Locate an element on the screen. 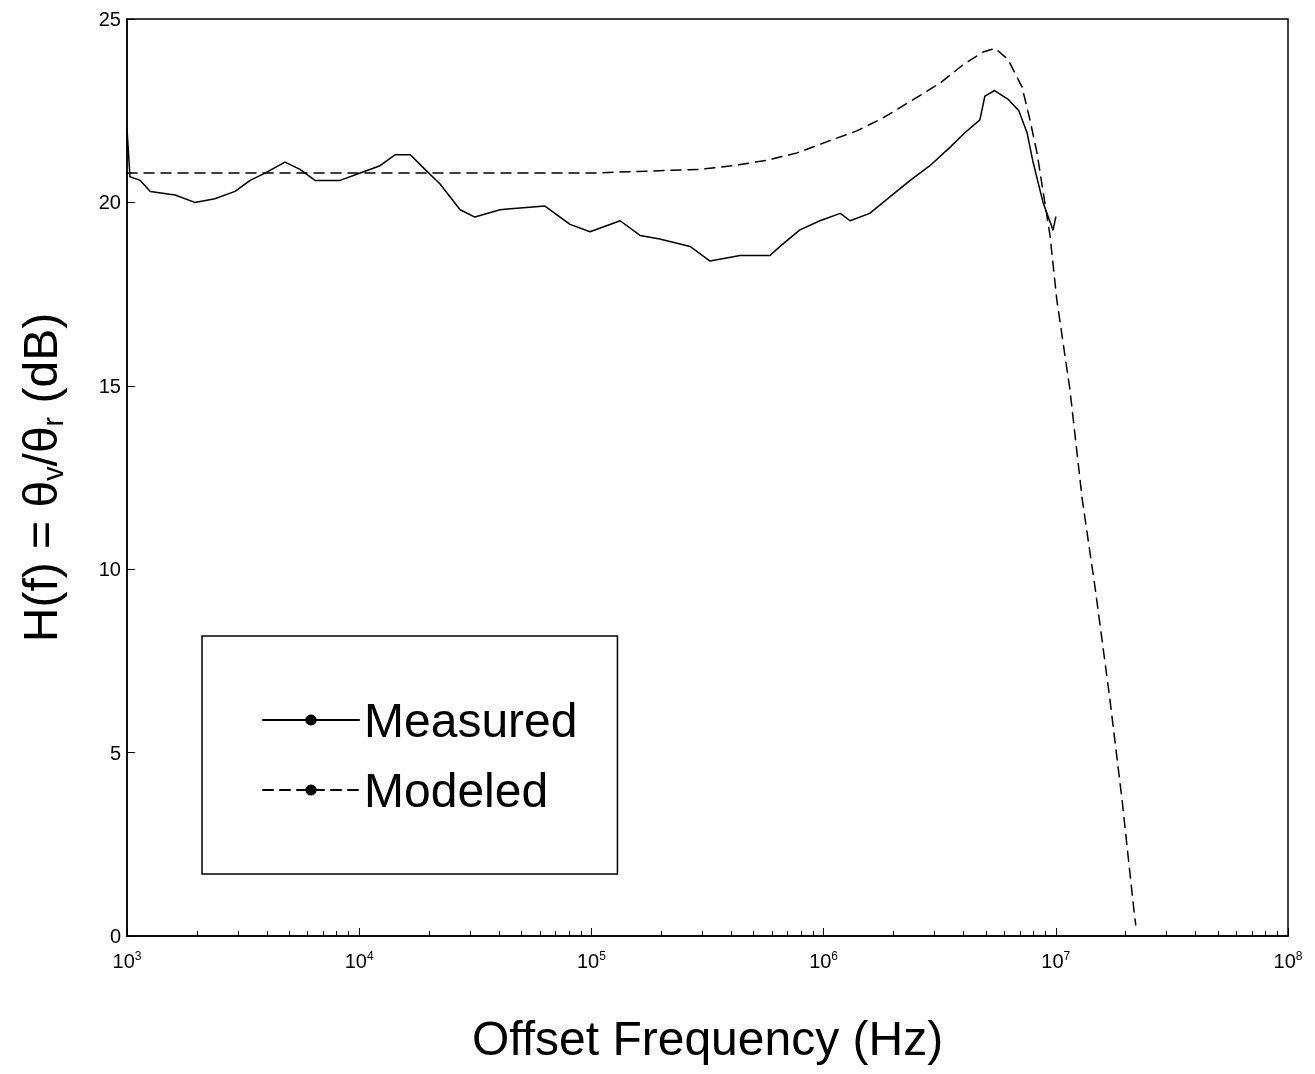 This screenshot has width=1315, height=1074. y-tick-label: 10 is located at coordinates (109, 569).